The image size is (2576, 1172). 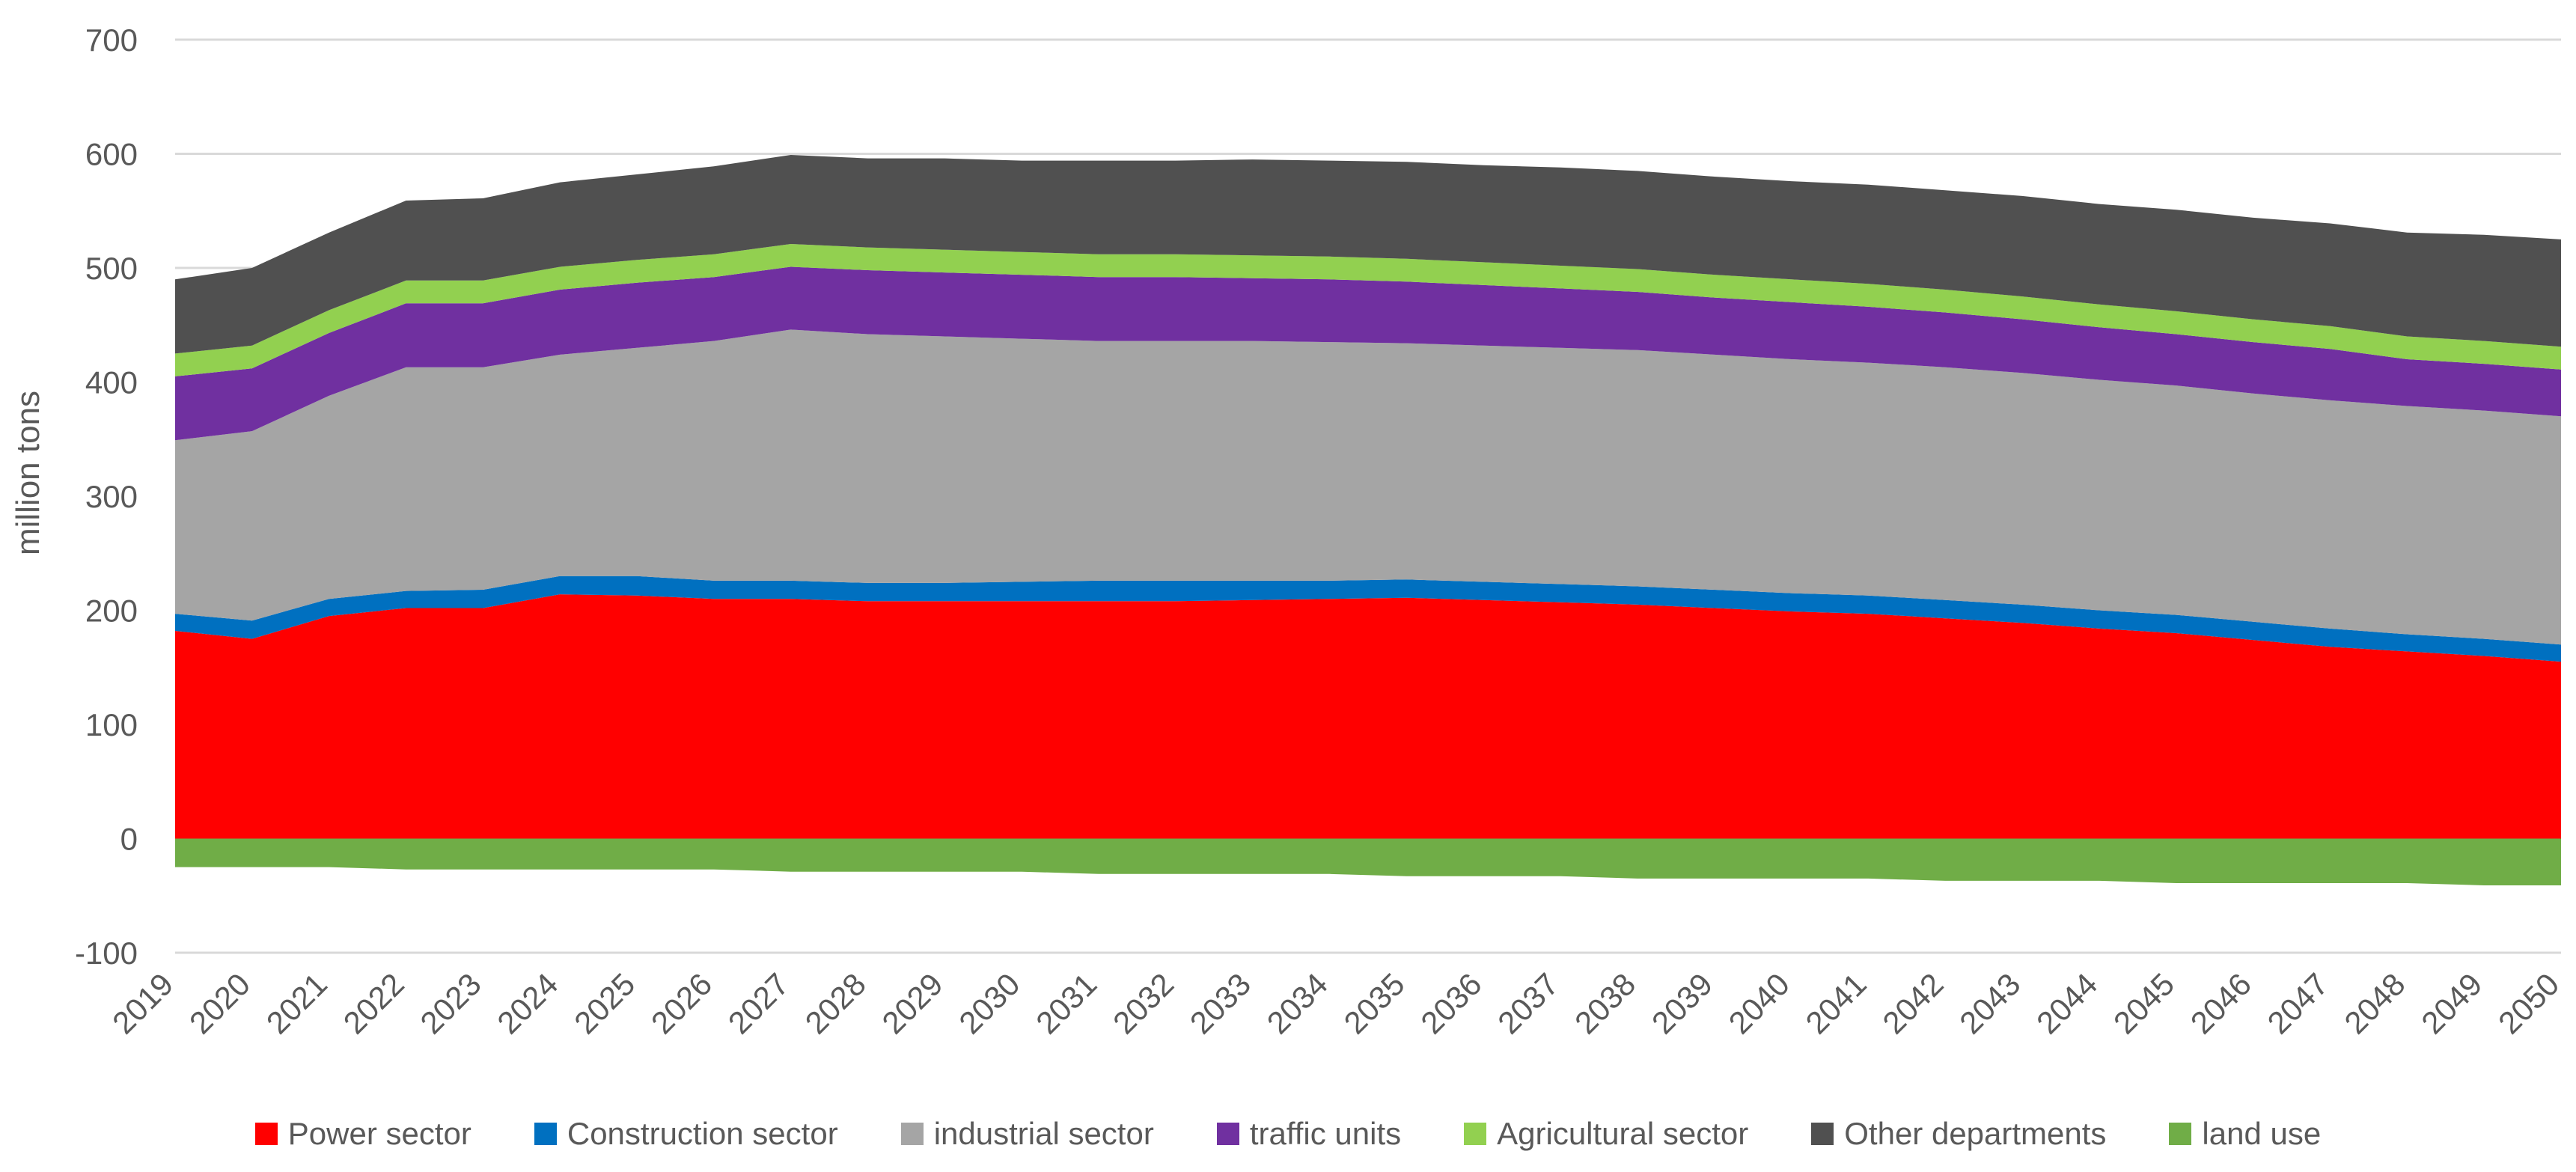 I want to click on legend-item: Agricultural sector, so click(x=1606, y=1134).